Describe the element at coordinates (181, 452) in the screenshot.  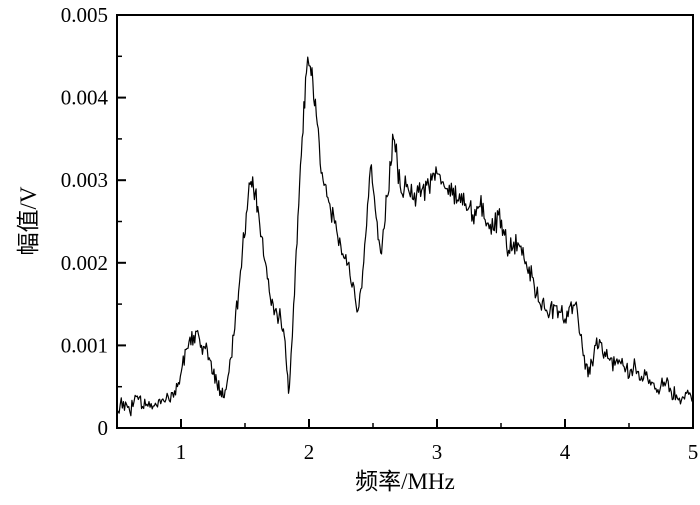
I see `x-tick-label: 1` at that location.